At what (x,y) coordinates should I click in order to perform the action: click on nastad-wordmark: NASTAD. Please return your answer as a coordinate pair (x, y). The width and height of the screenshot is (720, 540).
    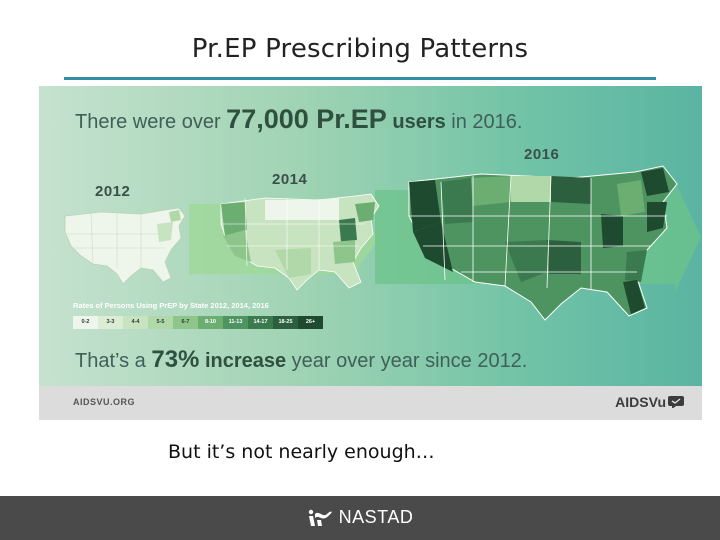
    Looking at the image, I should click on (376, 517).